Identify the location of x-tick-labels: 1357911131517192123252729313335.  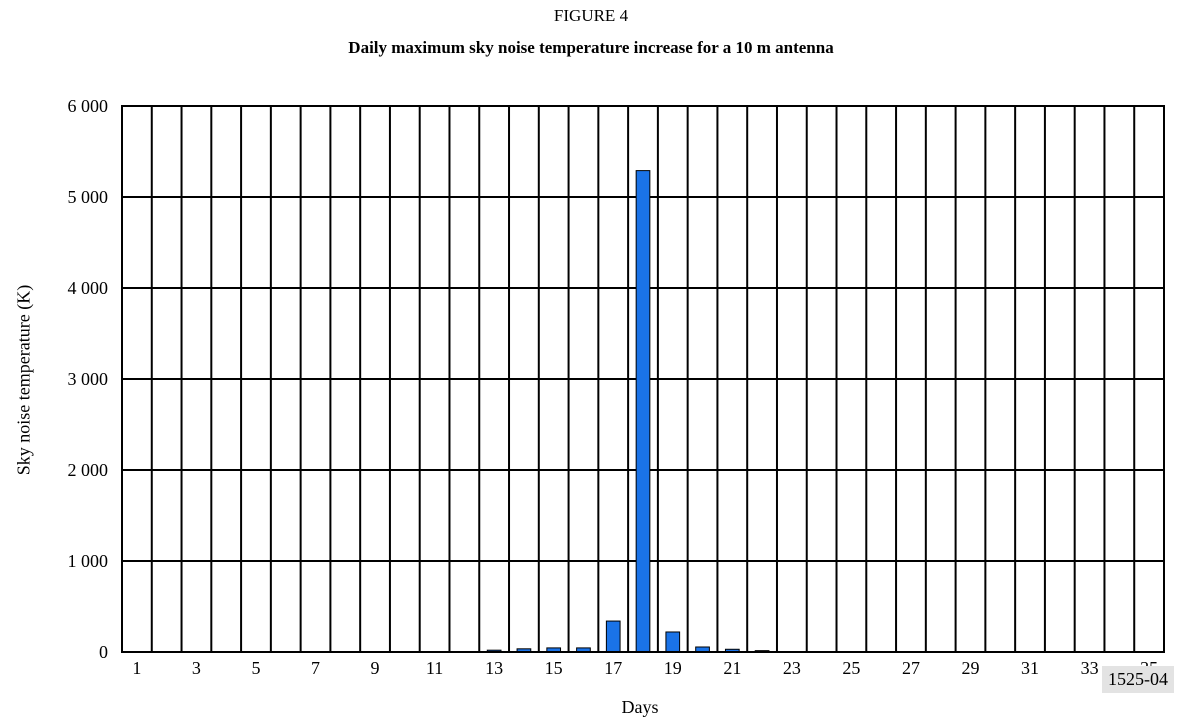
(645, 668).